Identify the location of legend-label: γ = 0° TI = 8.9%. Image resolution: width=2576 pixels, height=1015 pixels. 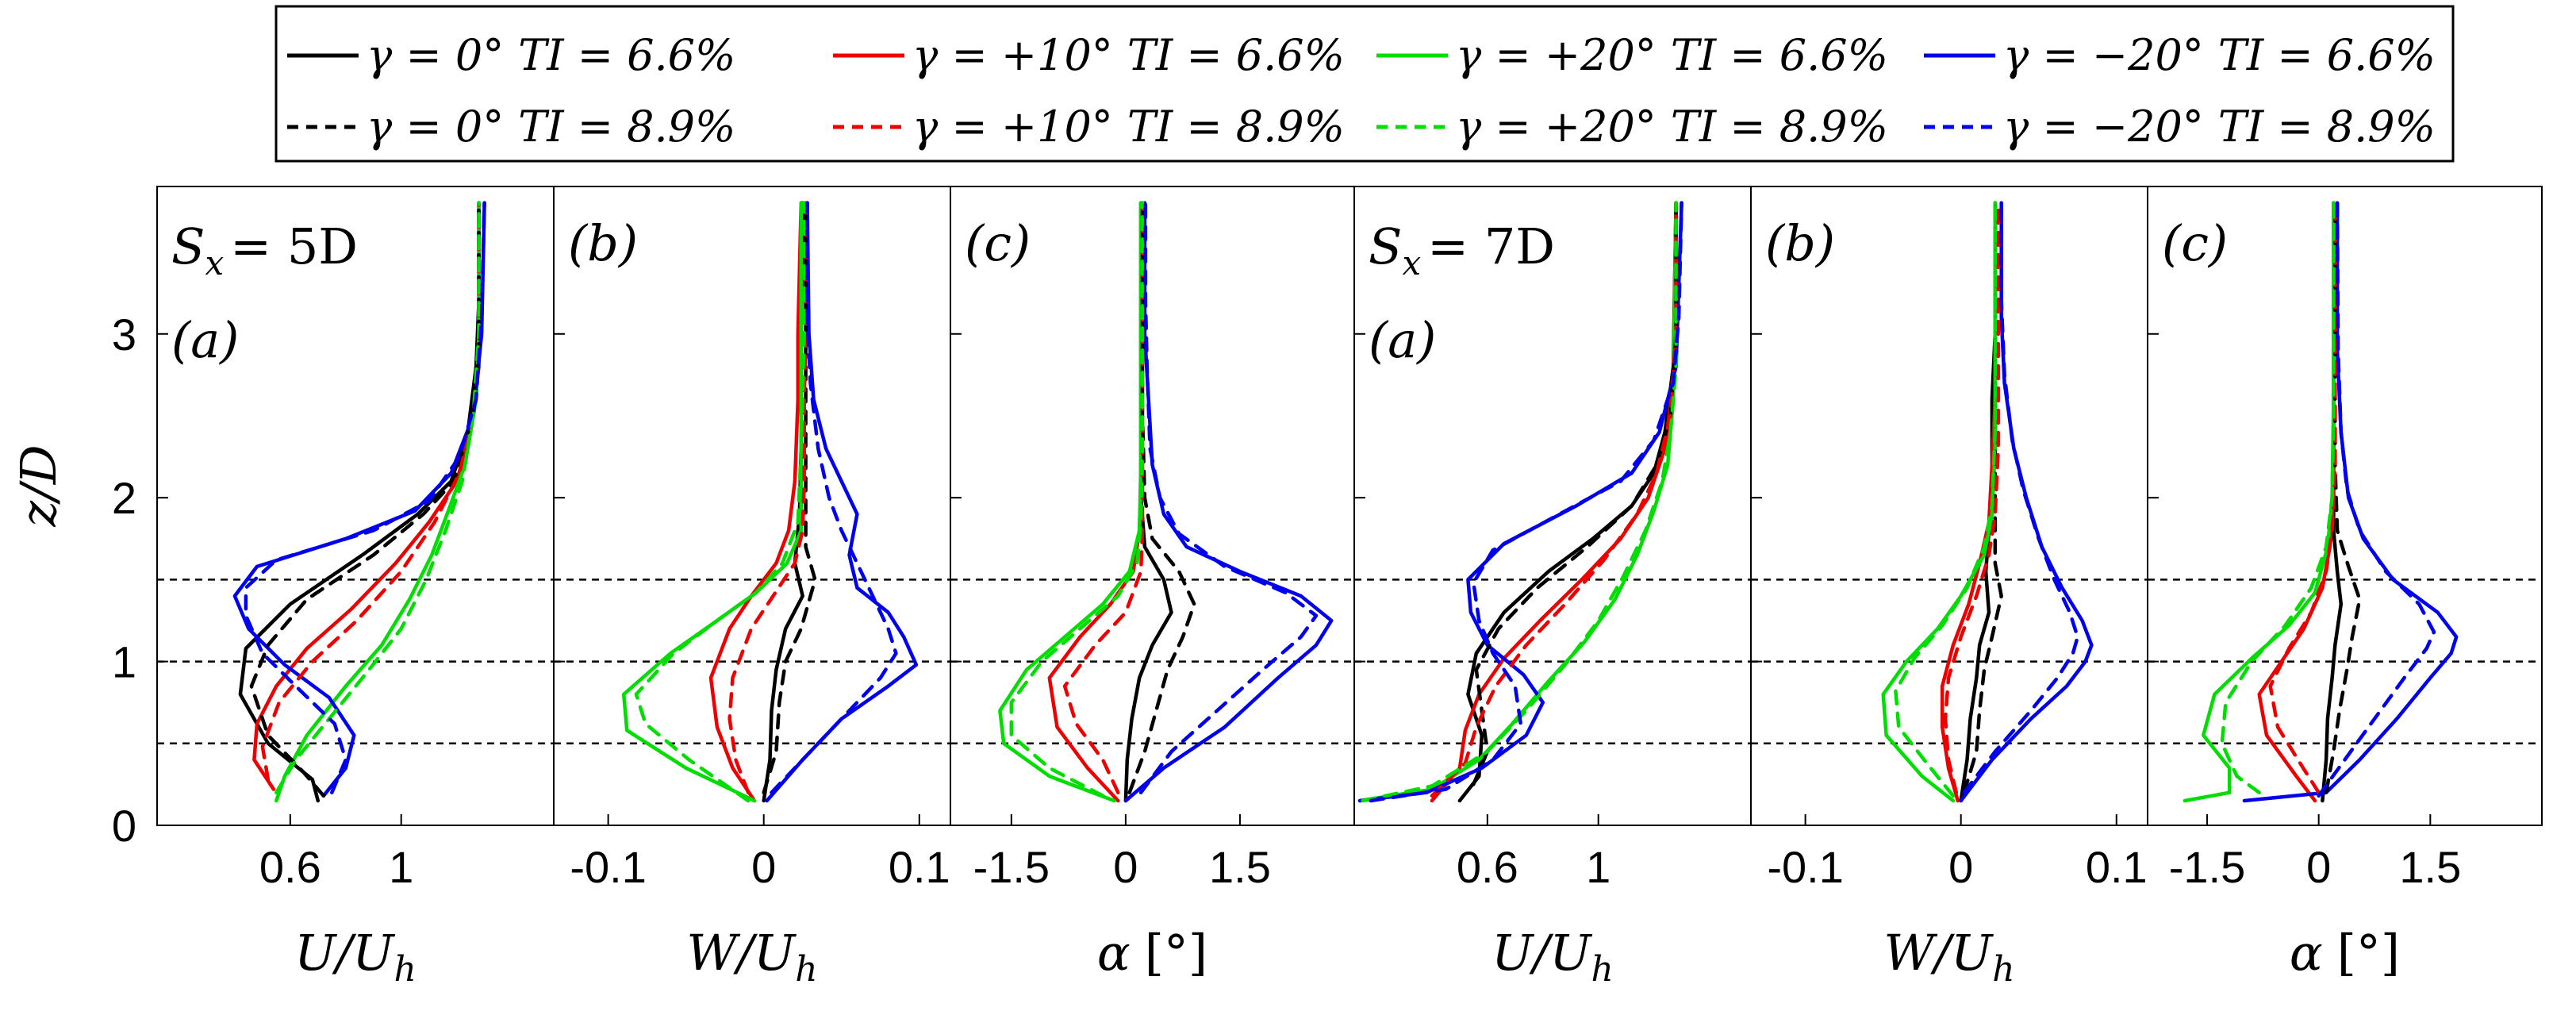
(551, 127).